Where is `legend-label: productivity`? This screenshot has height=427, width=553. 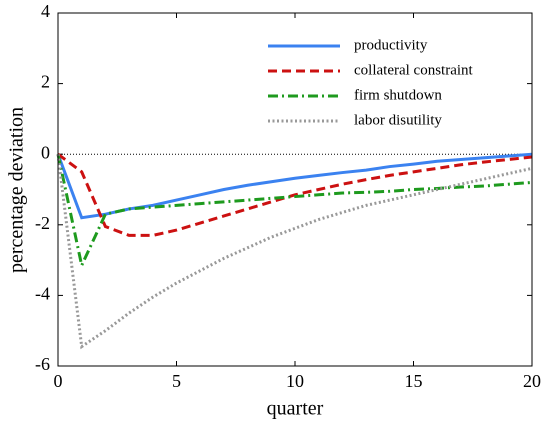 legend-label: productivity is located at coordinates (391, 45).